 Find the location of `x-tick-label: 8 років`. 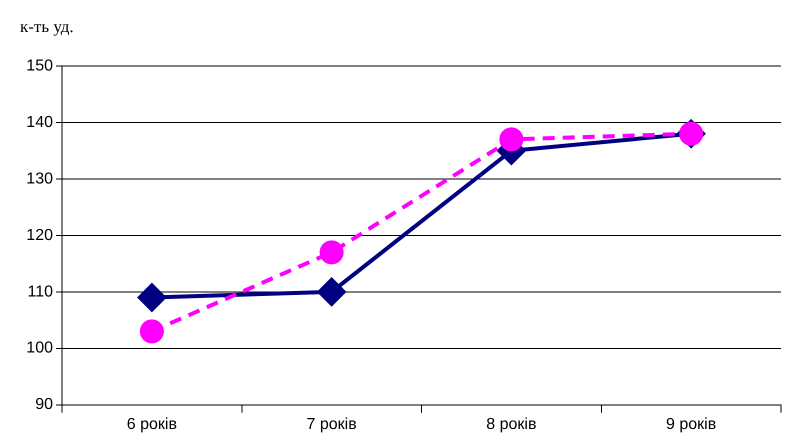

x-tick-label: 8 років is located at coordinates (511, 424).